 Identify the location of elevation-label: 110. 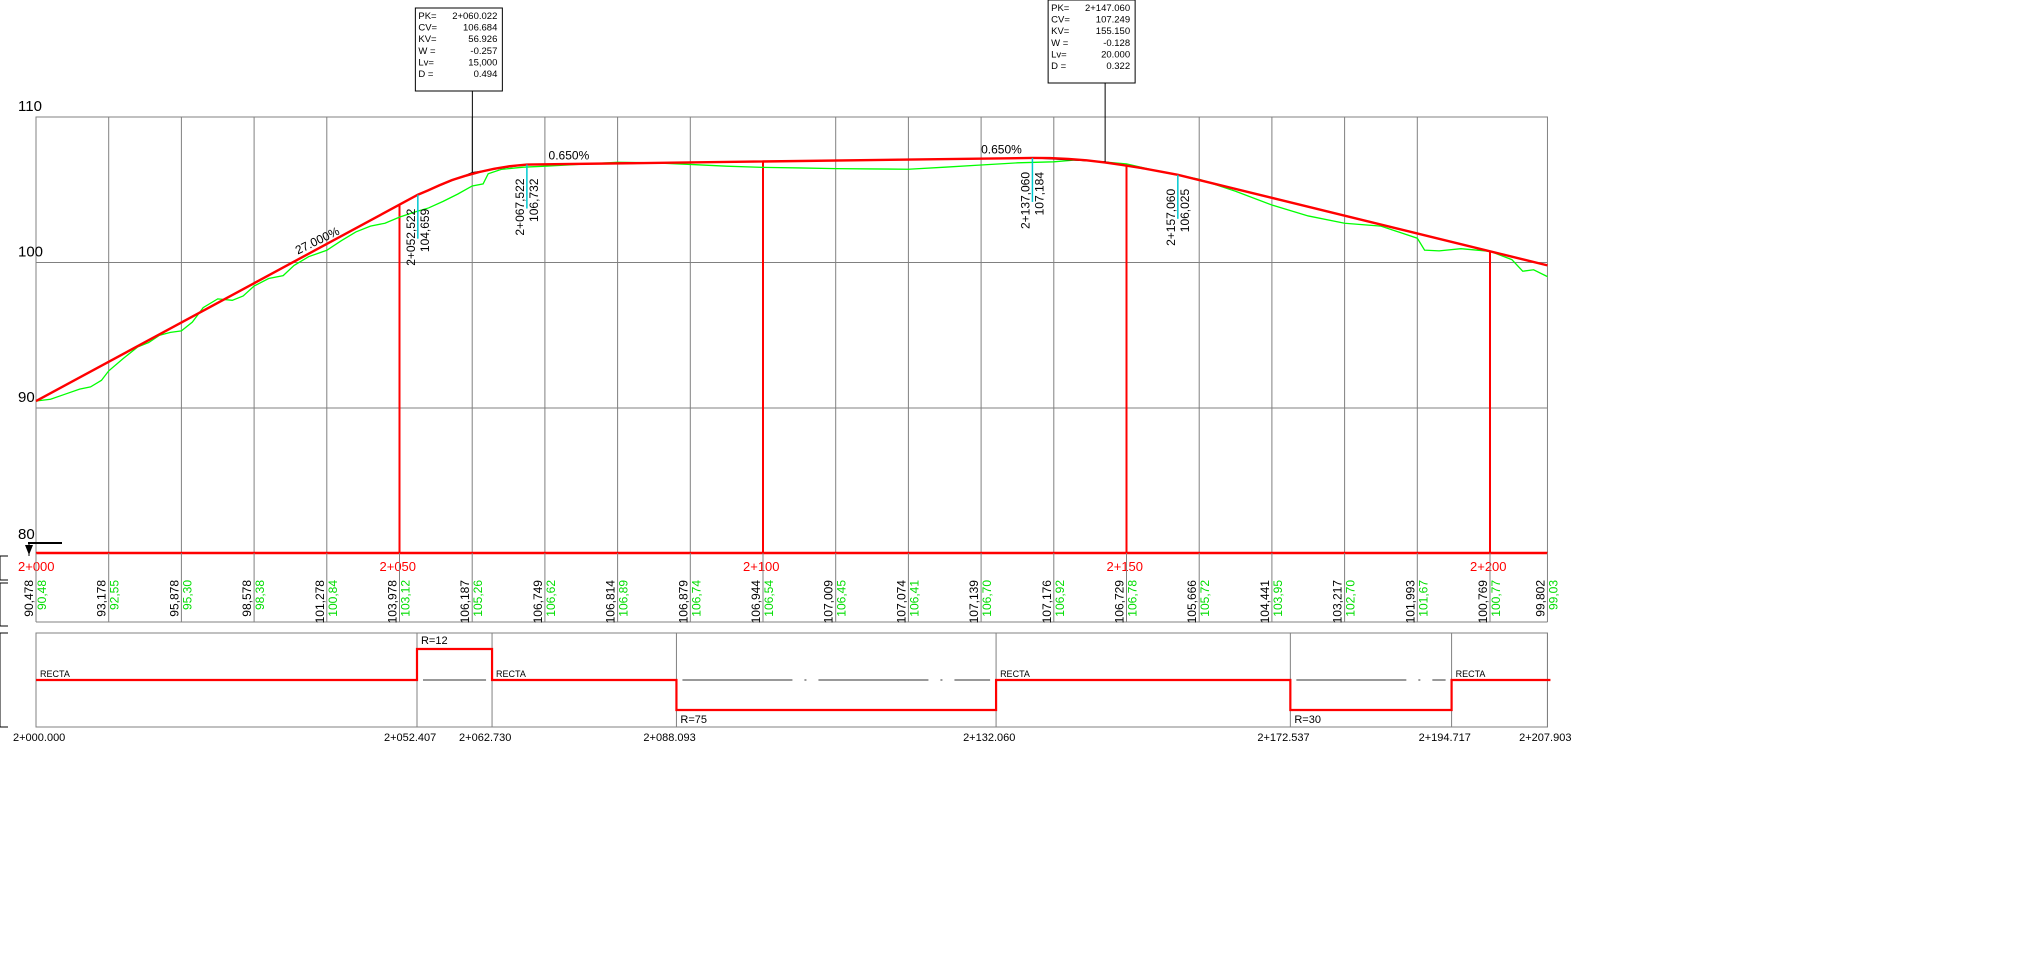
(30, 106).